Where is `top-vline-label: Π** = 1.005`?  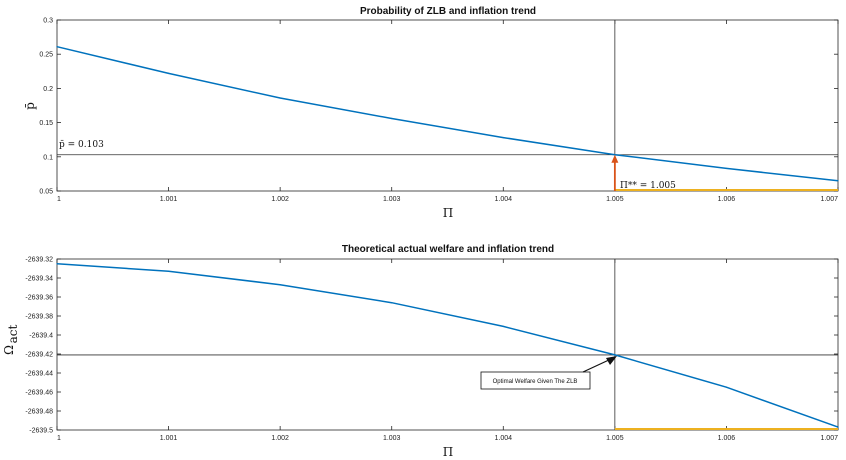
top-vline-label: Π** = 1.005 is located at coordinates (648, 186).